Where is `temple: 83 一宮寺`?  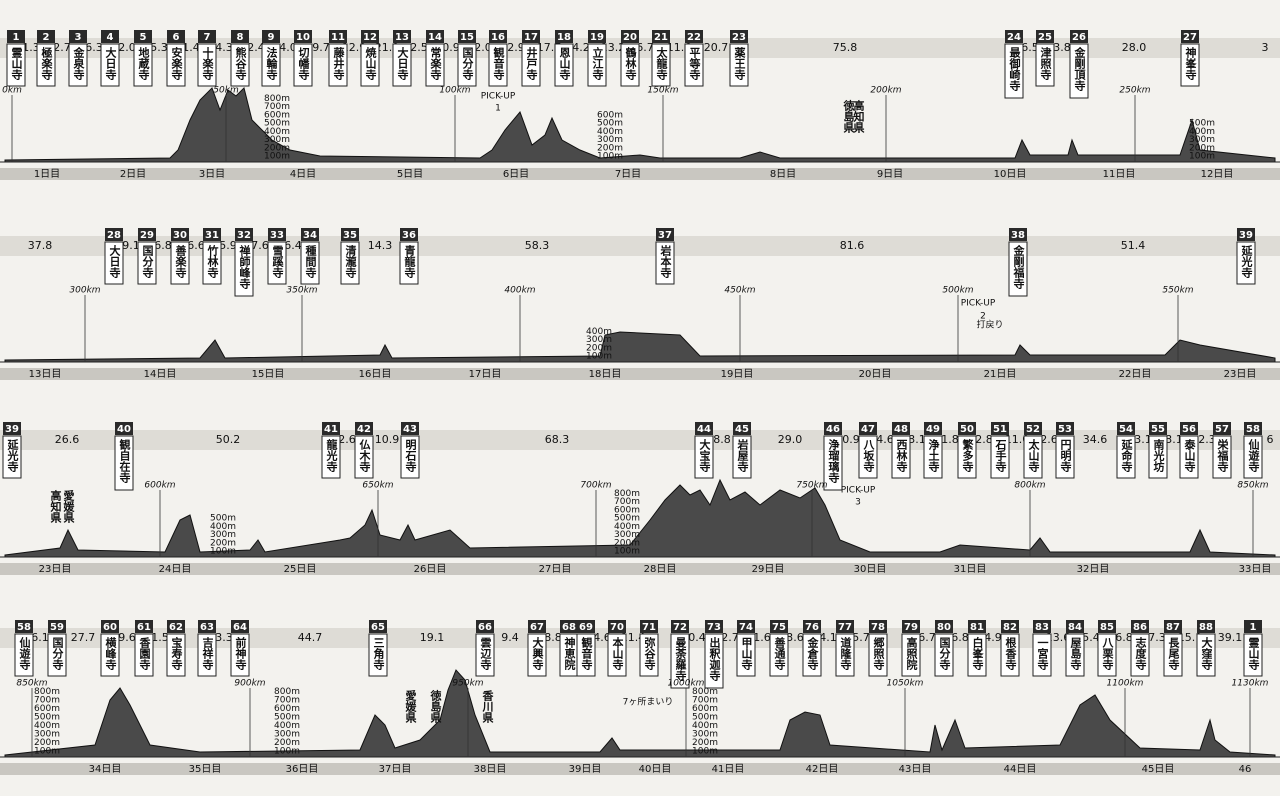
temple: 83 一宮寺 is located at coordinates (1042, 648).